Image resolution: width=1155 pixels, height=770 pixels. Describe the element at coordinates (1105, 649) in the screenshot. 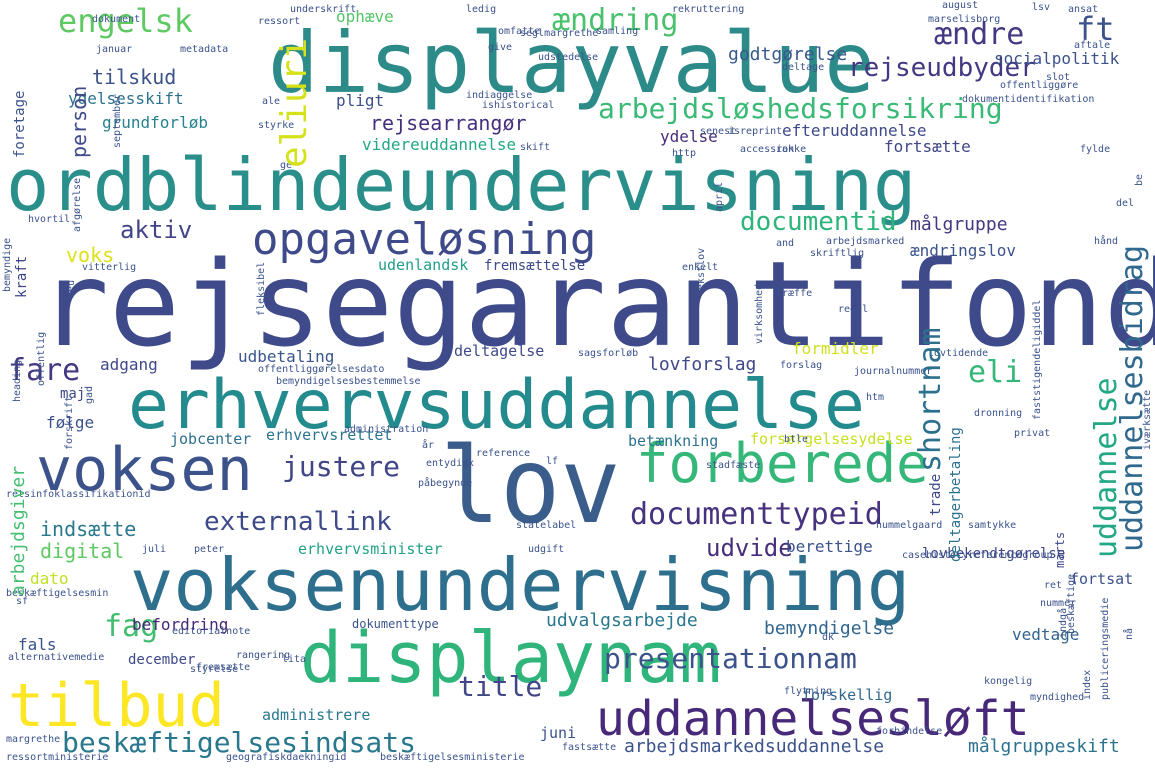

I see `word: publiceringsmedie` at that location.